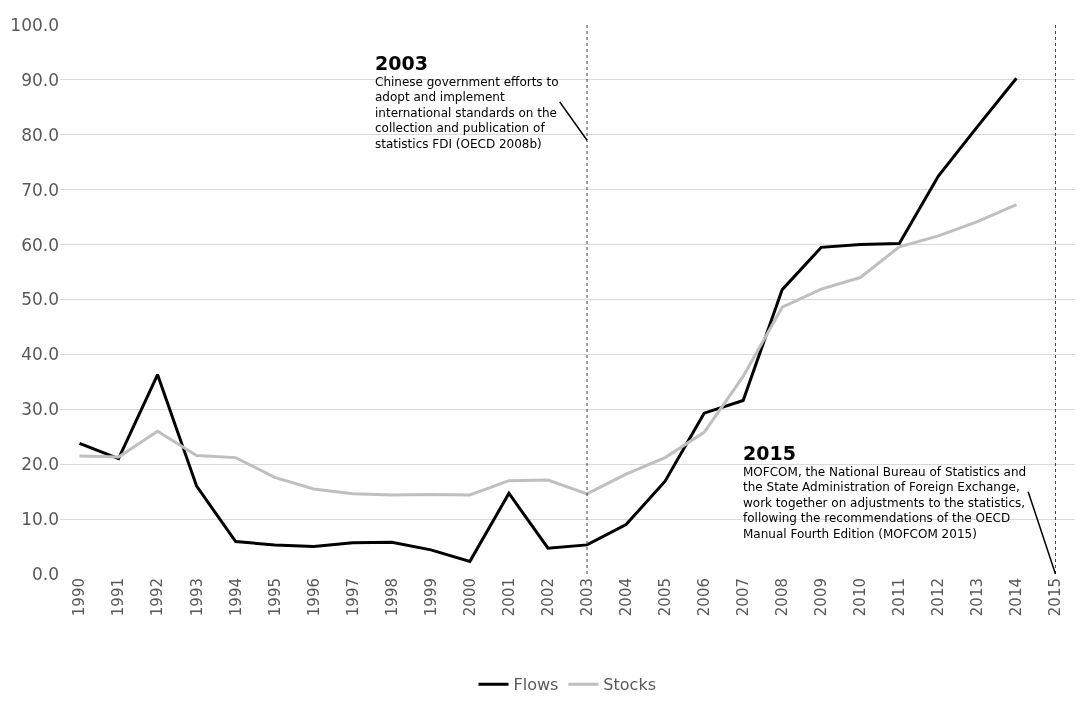 This screenshot has height=709, width=1083. Describe the element at coordinates (1016, 597) in the screenshot. I see `x-tick-label: 2014` at that location.